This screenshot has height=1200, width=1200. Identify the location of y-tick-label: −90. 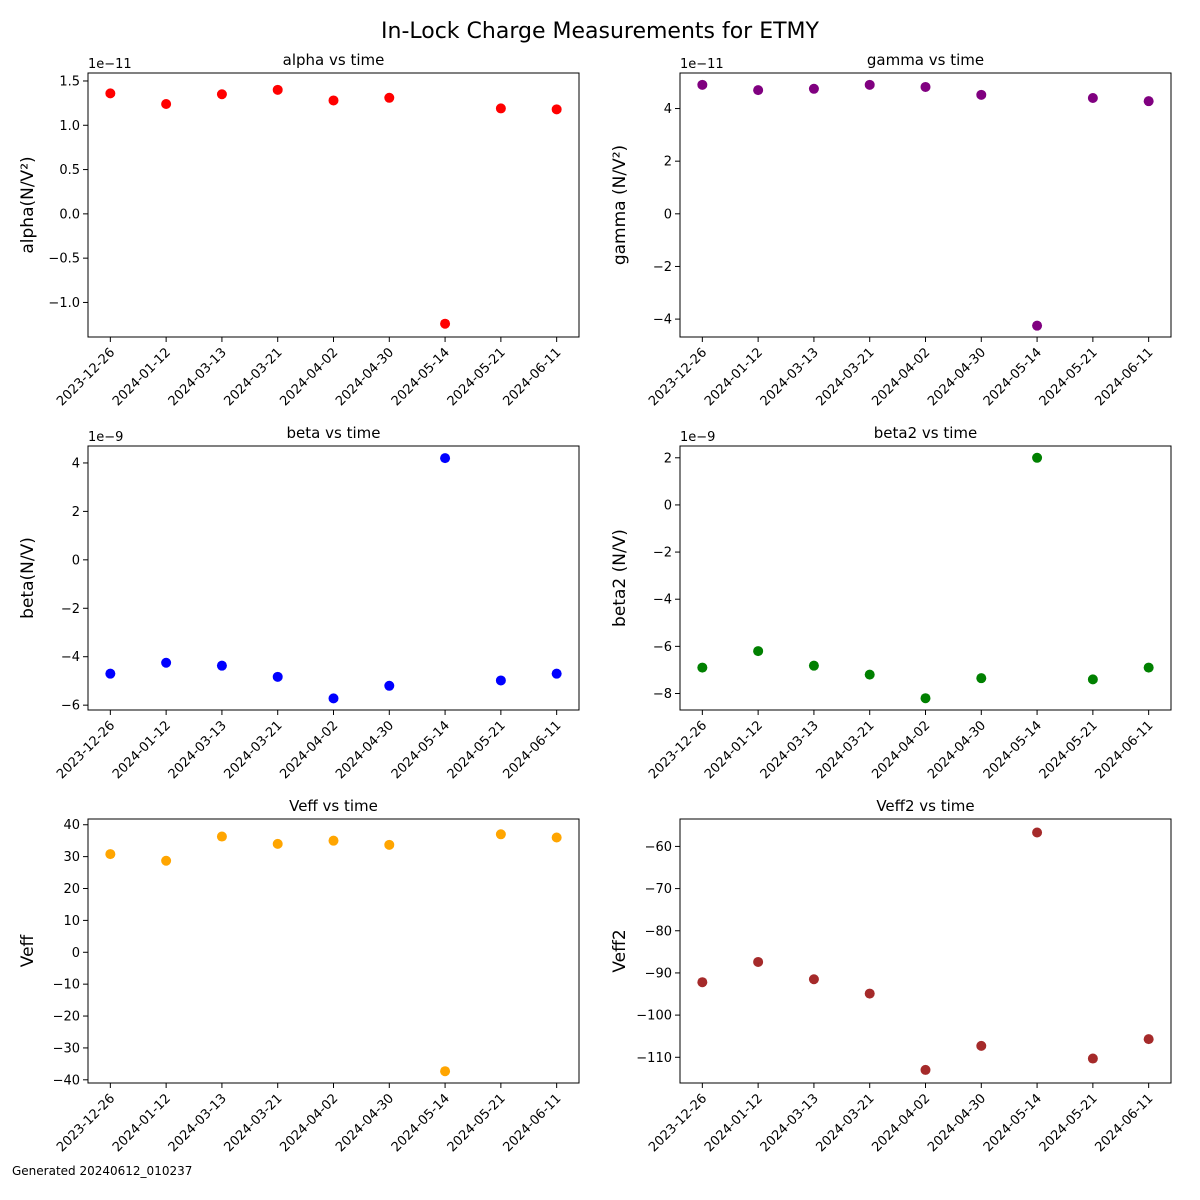
(658, 973).